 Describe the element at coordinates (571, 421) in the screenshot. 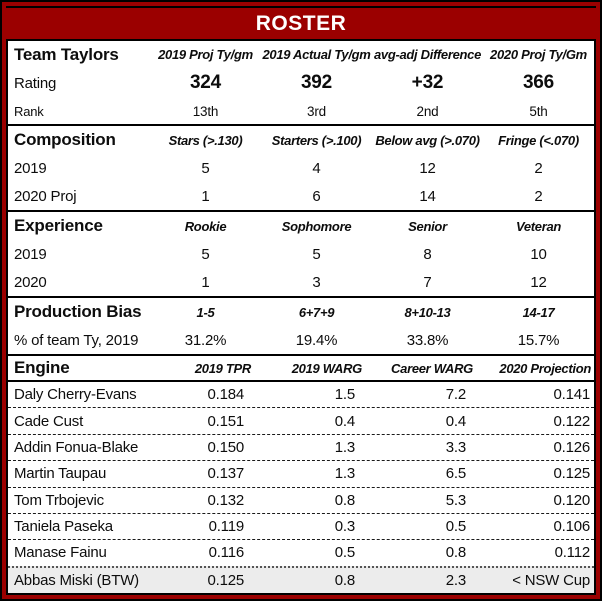

I see `player-value: 0.122` at that location.